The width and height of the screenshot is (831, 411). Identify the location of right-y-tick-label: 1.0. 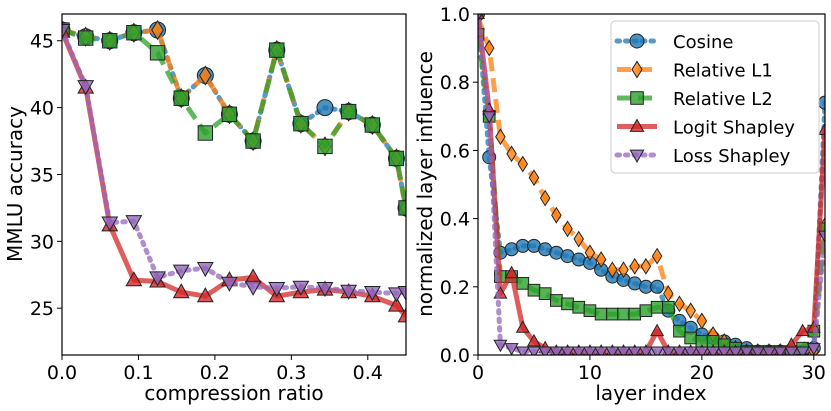
(455, 15).